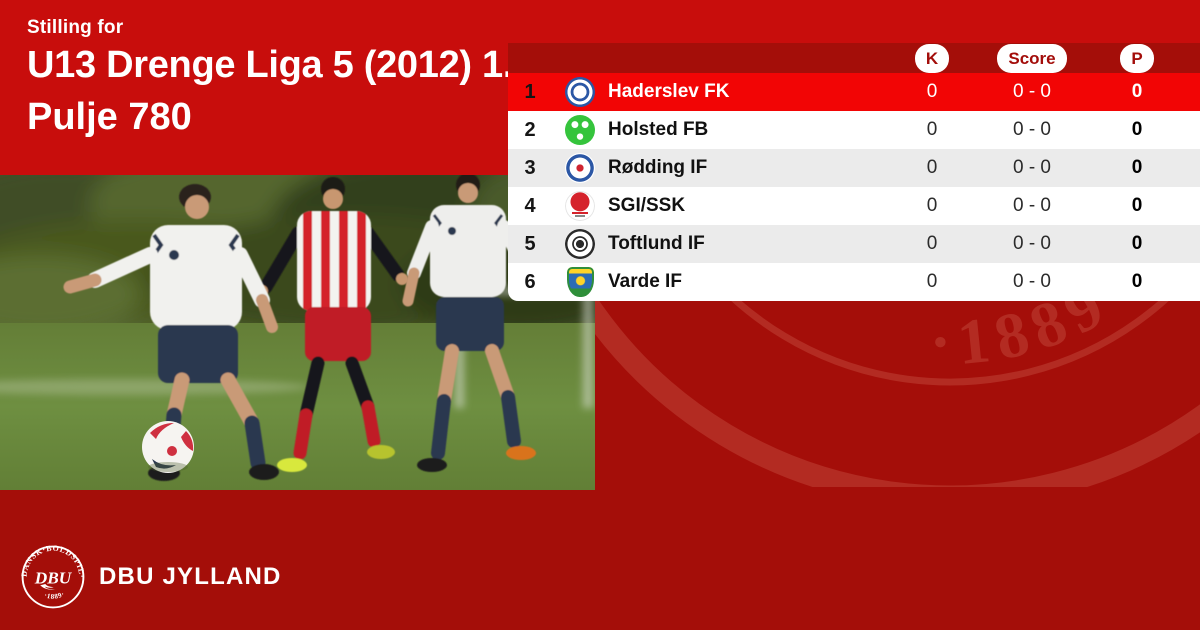  I want to click on standings-header-row: K Score P, so click(854, 58).